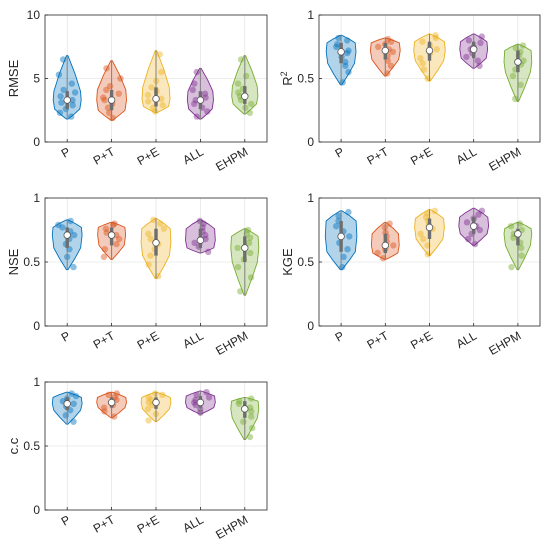 The image size is (549, 550). Describe the element at coordinates (36, 79) in the screenshot. I see `y-tick-label: 5` at that location.